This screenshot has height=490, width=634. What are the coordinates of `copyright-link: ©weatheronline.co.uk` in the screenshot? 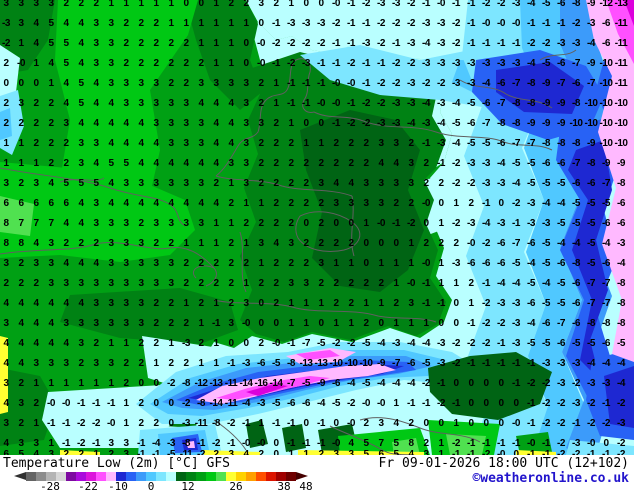 It's located at (550, 478).